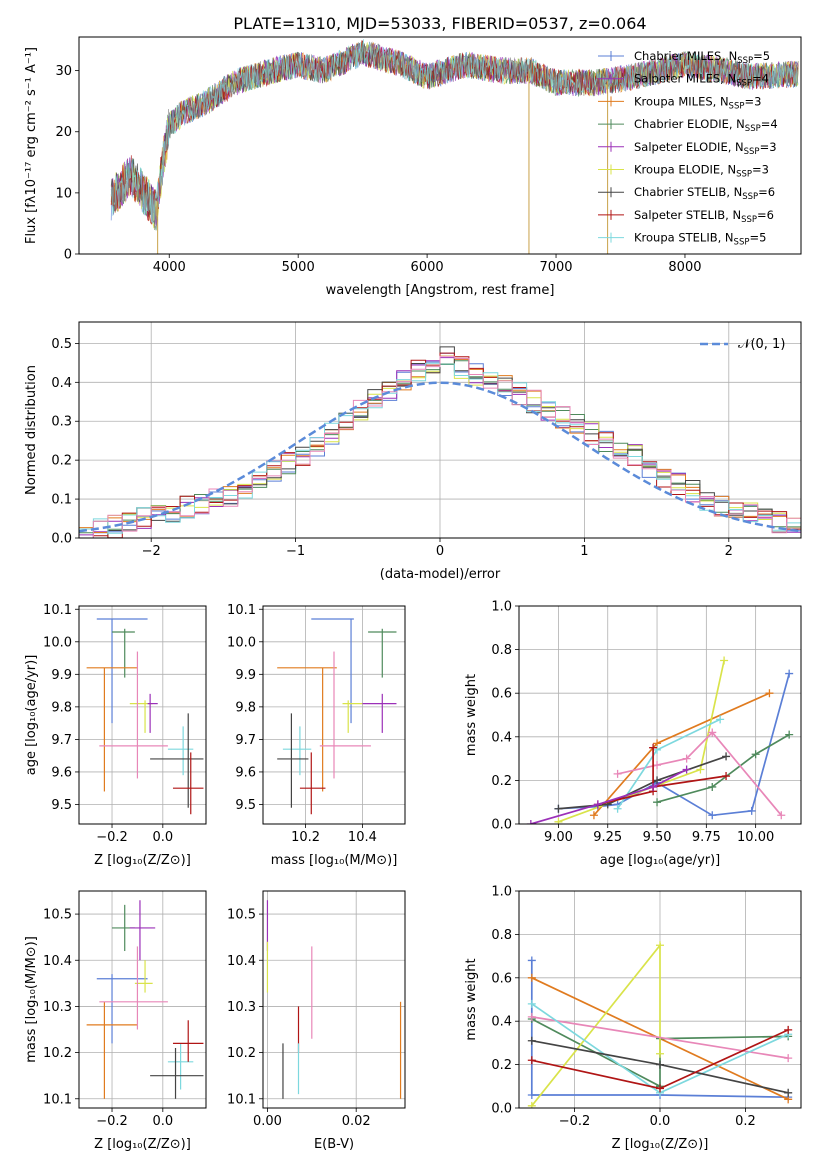  Describe the element at coordinates (697, 102) in the screenshot. I see `legend-label: Kroupa MILES, NSSP=3` at that location.